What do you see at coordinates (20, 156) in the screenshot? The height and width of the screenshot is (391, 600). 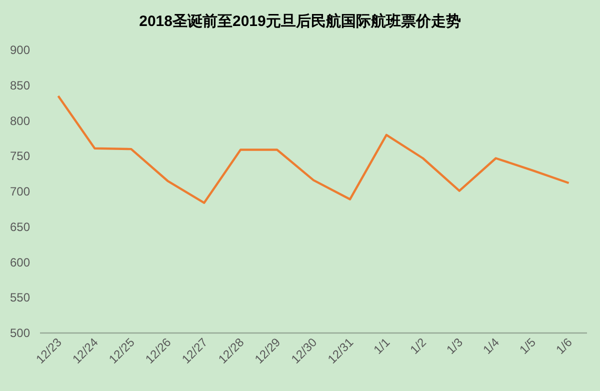 I see `y-tick: 750` at bounding box center [20, 156].